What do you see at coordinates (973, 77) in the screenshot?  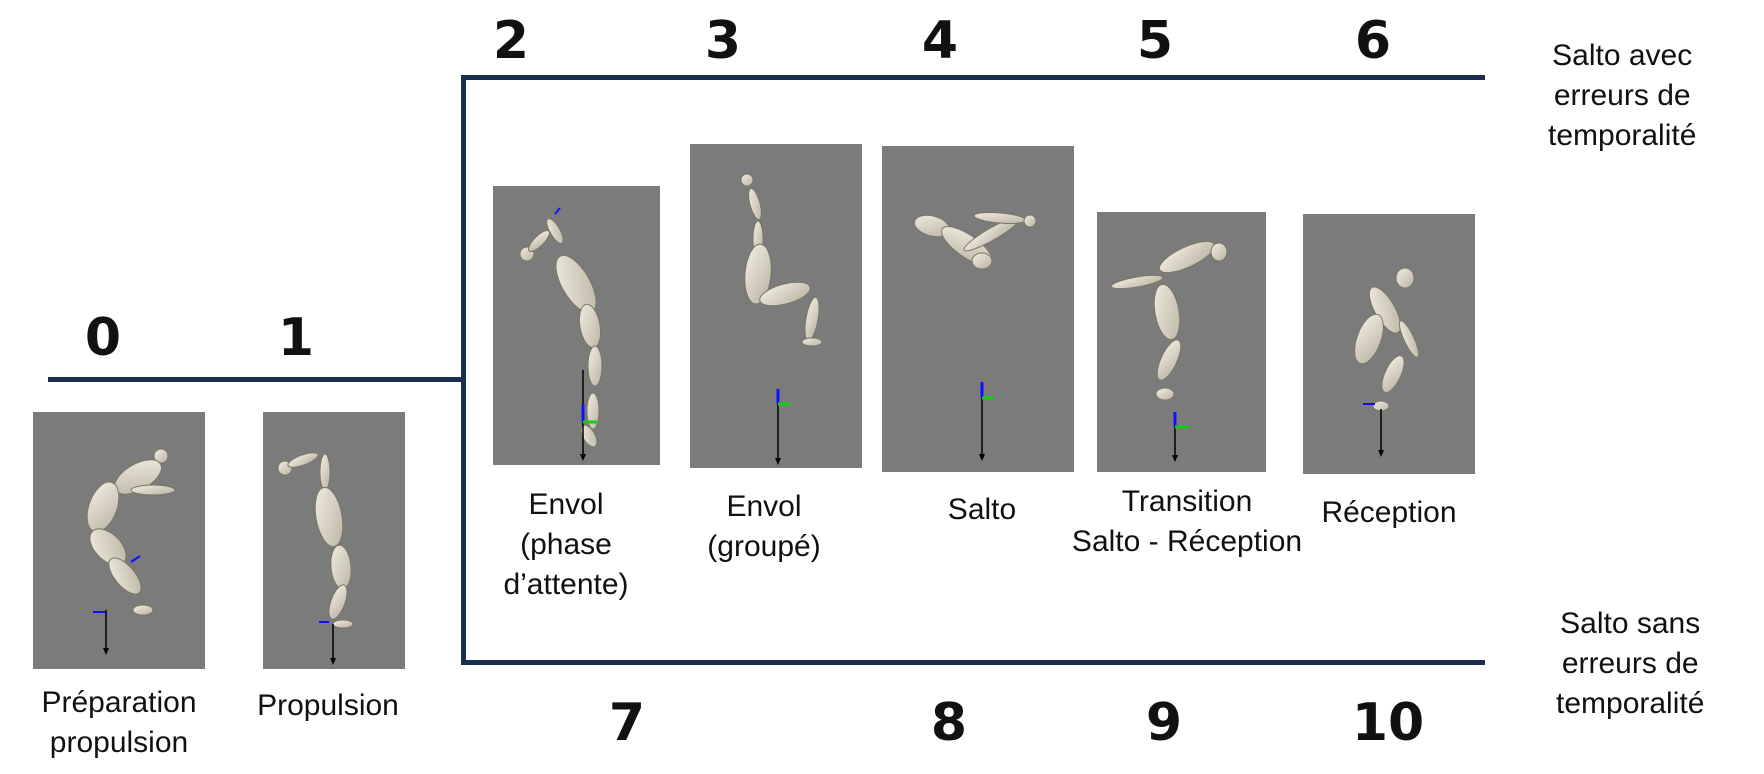 I see `timeline-upper-branch` at bounding box center [973, 77].